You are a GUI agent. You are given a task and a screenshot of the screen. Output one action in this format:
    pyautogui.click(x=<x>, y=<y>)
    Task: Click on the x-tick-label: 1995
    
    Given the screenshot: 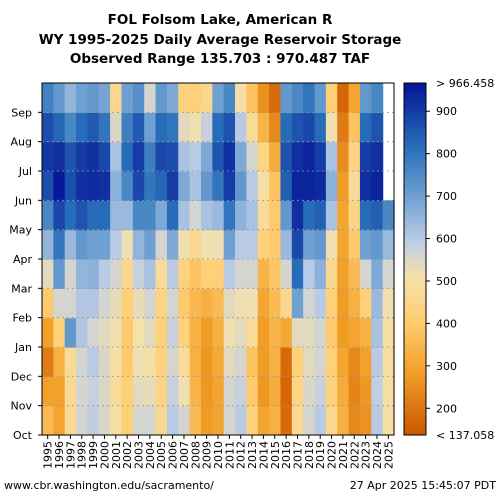 What is the action you would take?
    pyautogui.click(x=48, y=455)
    